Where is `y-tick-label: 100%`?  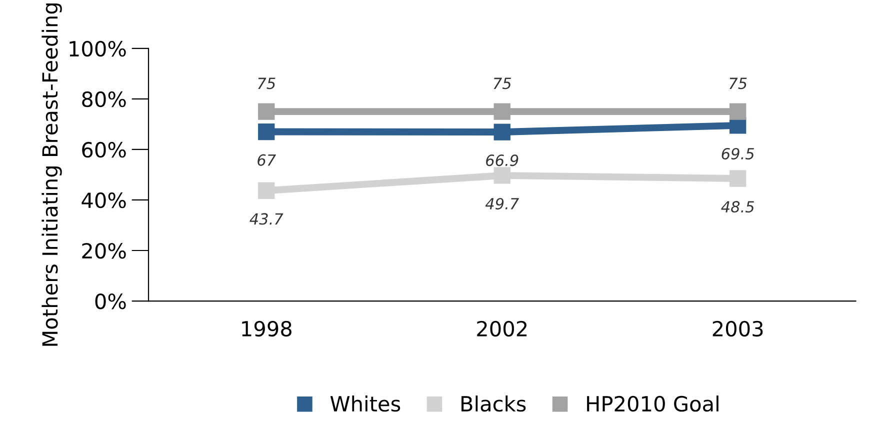
y-tick-label: 100% is located at coordinates (98, 48).